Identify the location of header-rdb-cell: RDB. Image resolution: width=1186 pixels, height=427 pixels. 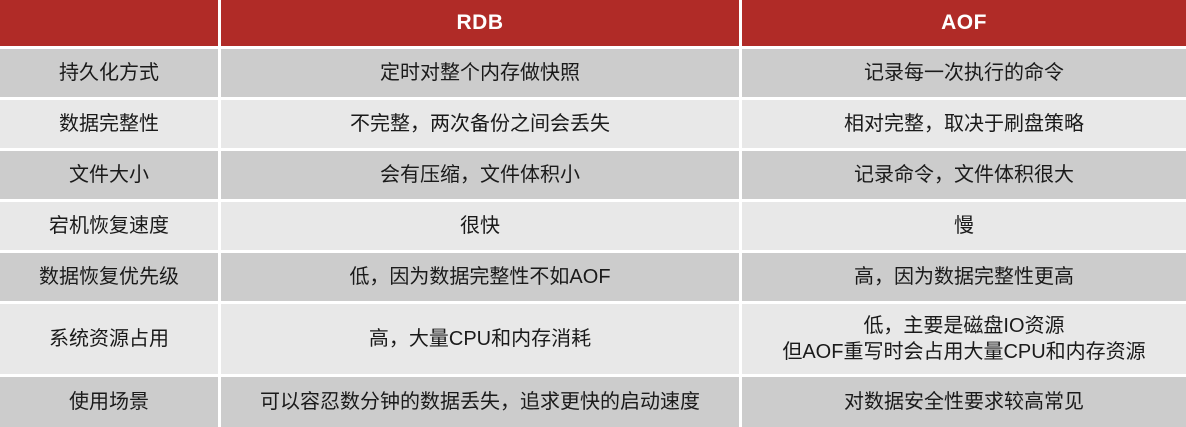
(480, 23).